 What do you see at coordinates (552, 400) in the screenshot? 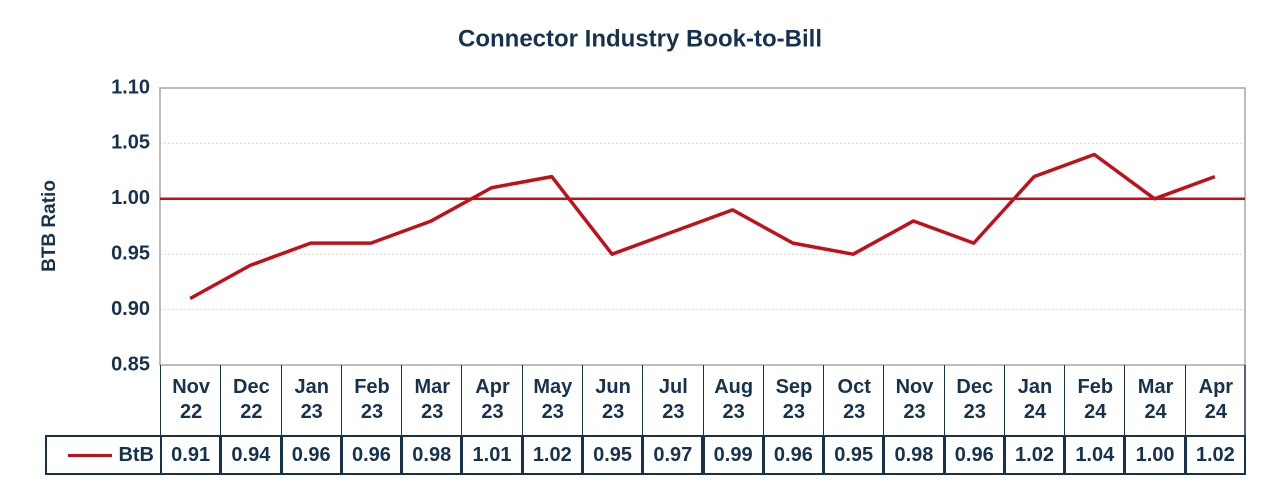
I see `x-tick-label: May 23` at bounding box center [552, 400].